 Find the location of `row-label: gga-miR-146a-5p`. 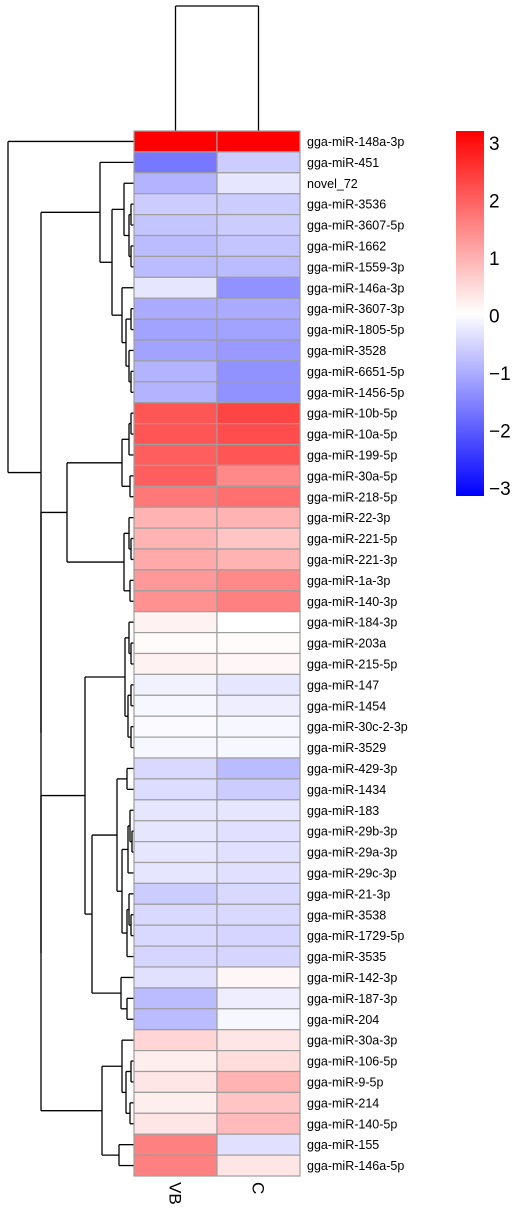

row-label: gga-miR-146a-5p is located at coordinates (355, 1166).